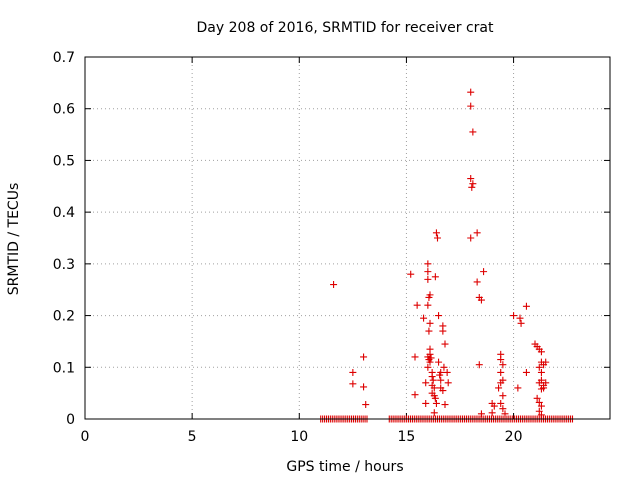  Describe the element at coordinates (344, 467) in the screenshot. I see `x-axis-label: GPS time / hours` at that location.